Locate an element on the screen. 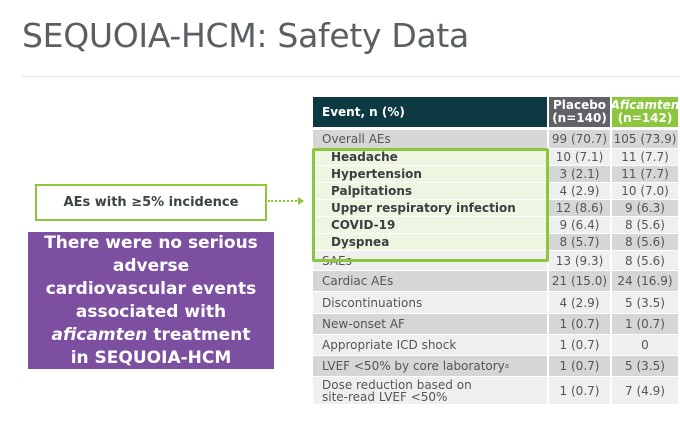 This screenshot has width=680, height=422. table-row: Hypertension 3 (2.1) 11 (7.7) is located at coordinates (495, 174).